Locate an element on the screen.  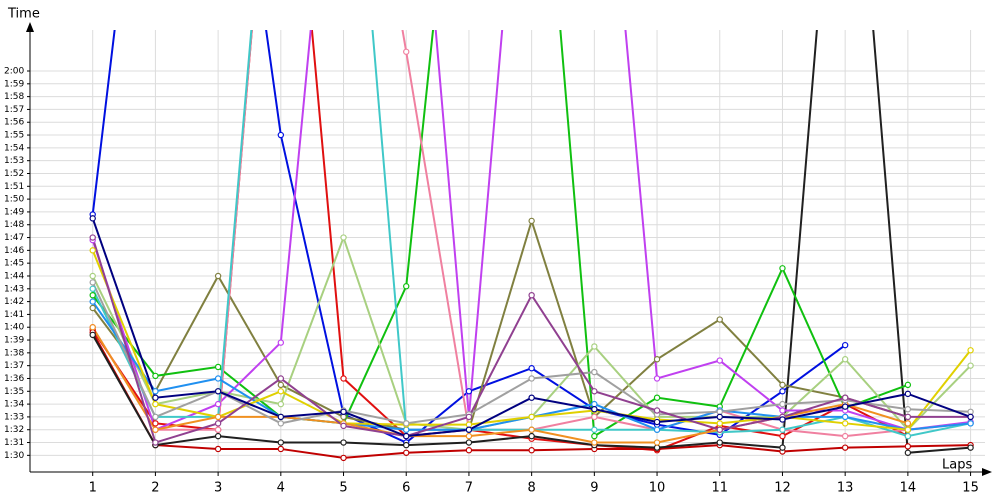
x-tick-label: 9 is located at coordinates (594, 488).